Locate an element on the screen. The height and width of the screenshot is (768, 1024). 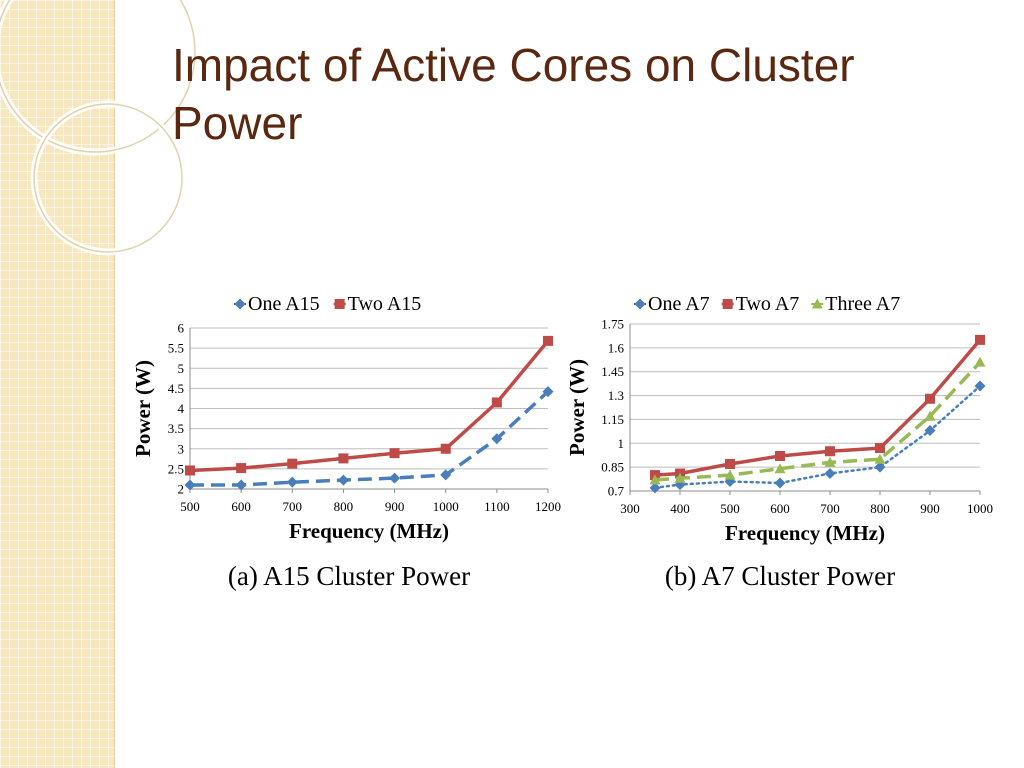
y-tick-label: 1.6 is located at coordinates (616, 347).